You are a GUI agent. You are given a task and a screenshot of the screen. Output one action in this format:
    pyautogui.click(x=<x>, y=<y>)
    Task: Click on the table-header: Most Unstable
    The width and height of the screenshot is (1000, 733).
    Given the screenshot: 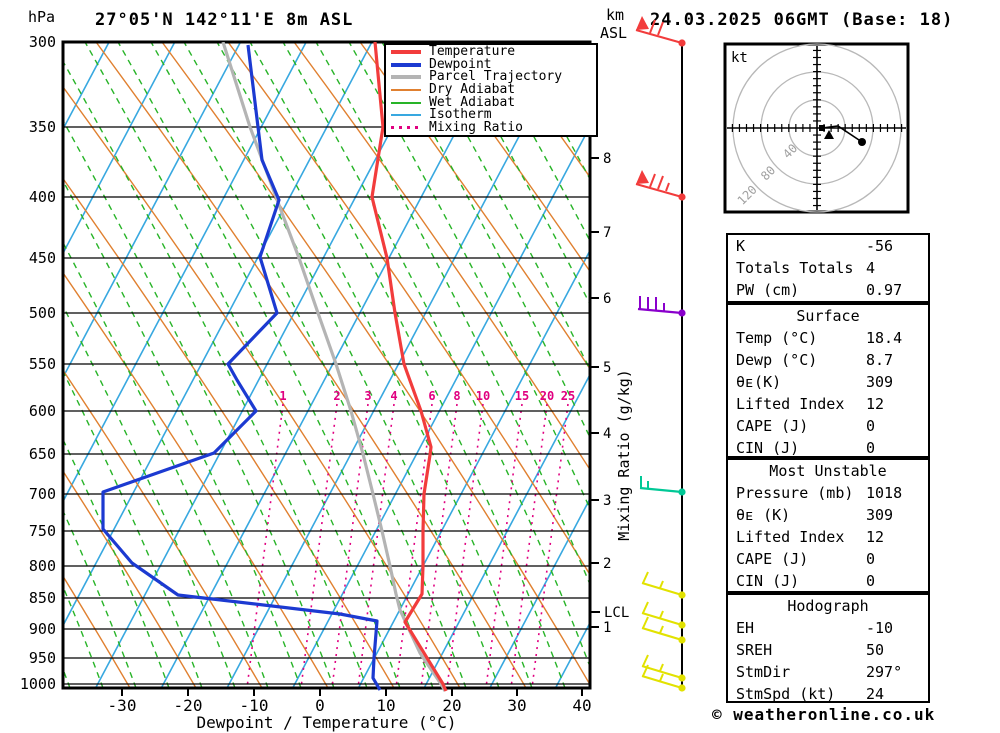 What is the action you would take?
    pyautogui.click(x=828, y=471)
    